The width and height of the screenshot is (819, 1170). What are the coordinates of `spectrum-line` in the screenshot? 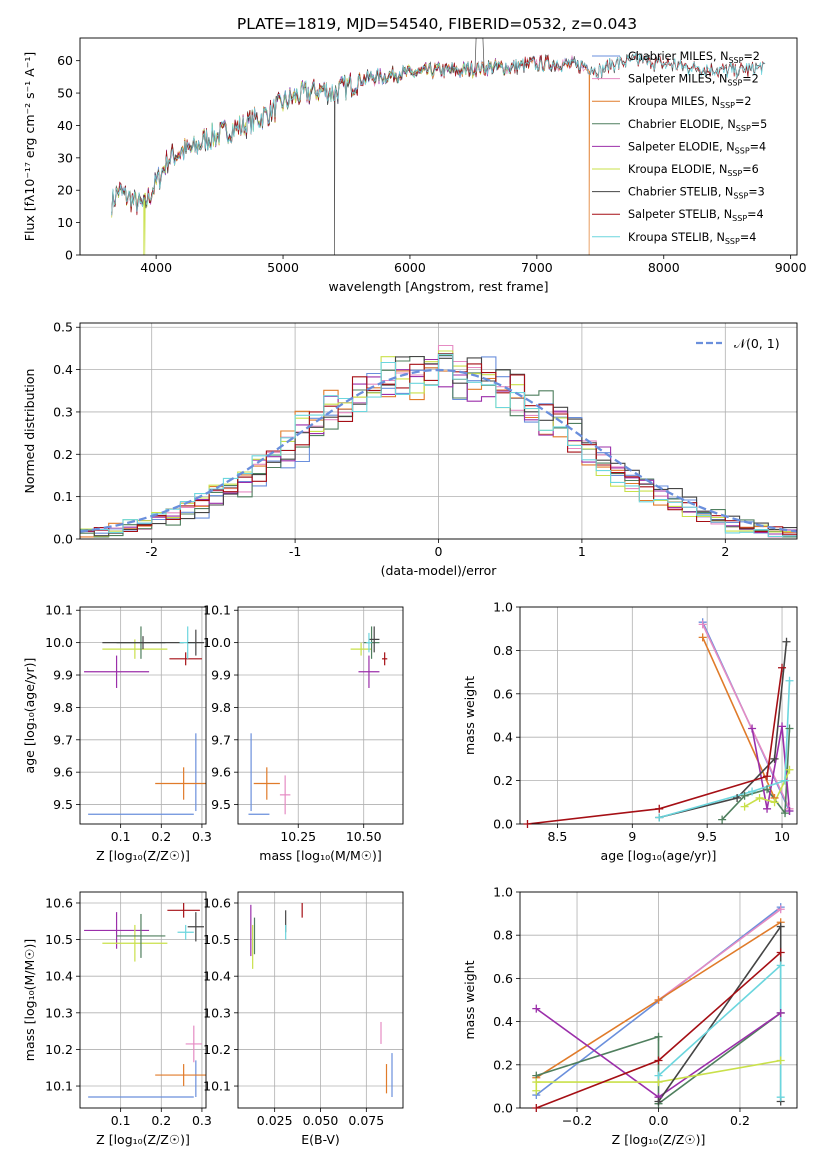 It's located at (438, 133).